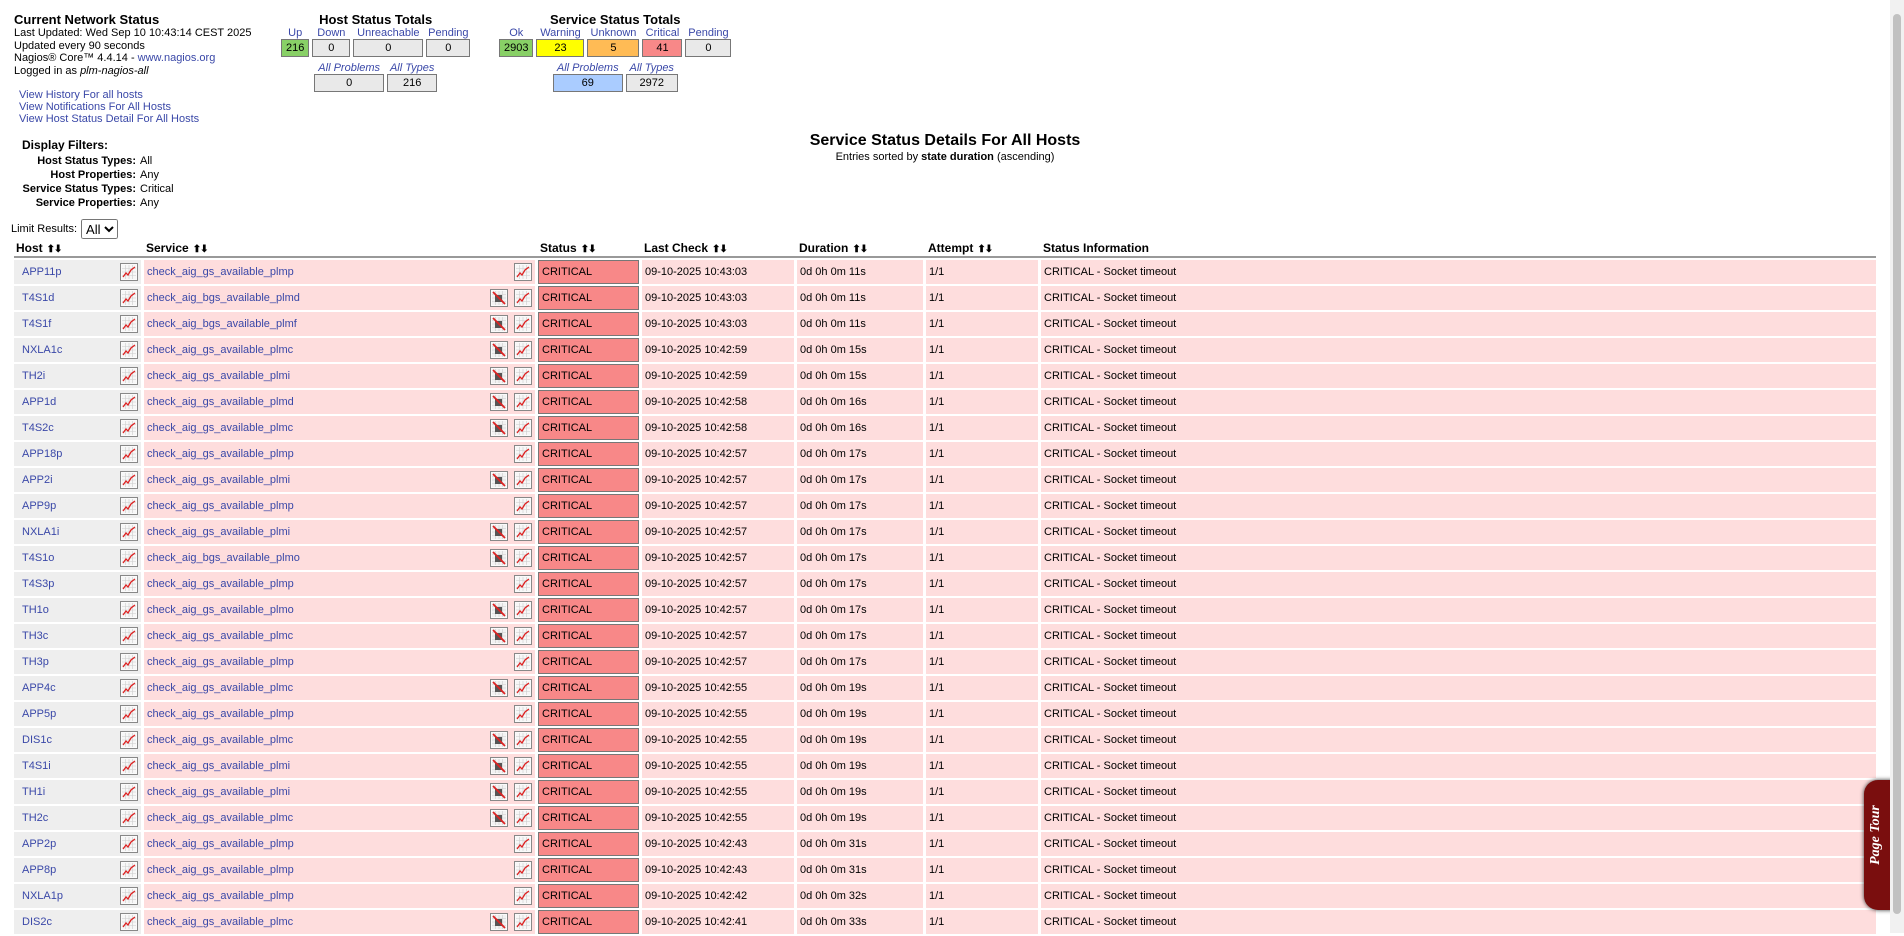  I want to click on service-link: check_aig_bgs_available_plmf, so click(222, 324).